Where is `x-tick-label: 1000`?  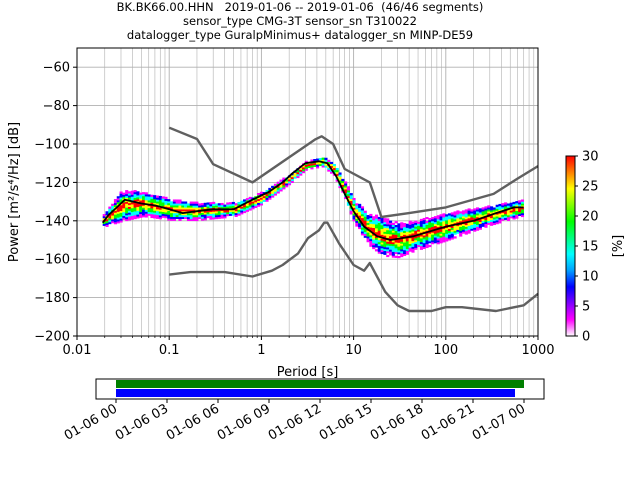 x-tick-label: 1000 is located at coordinates (537, 350).